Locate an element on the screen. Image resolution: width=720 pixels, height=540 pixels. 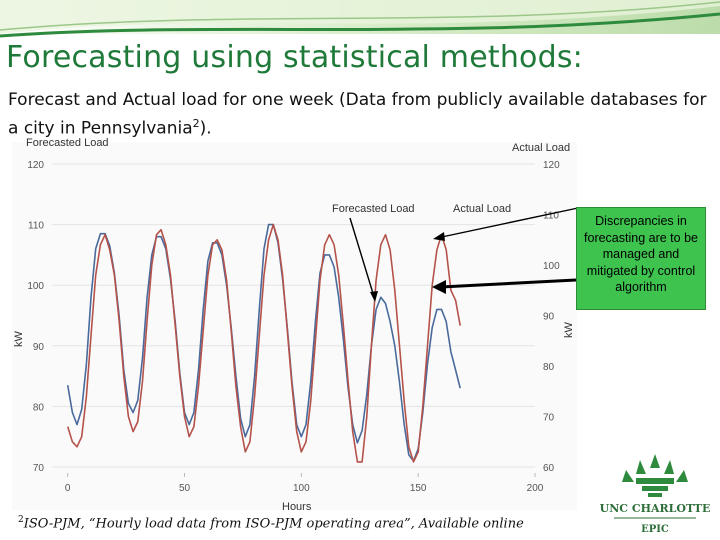
x-tick-label: 100 is located at coordinates (301, 488).